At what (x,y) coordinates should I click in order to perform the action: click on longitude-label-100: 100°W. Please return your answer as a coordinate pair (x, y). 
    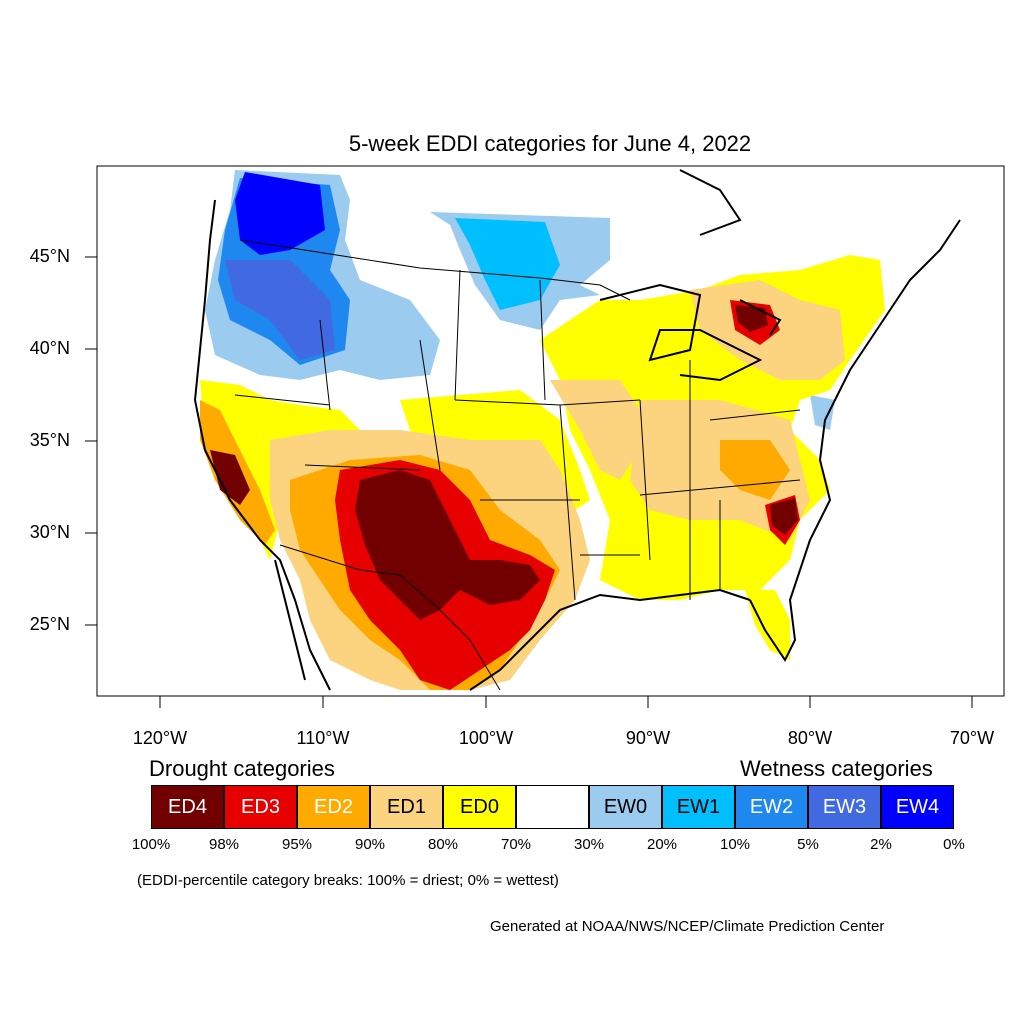
    Looking at the image, I should click on (486, 738).